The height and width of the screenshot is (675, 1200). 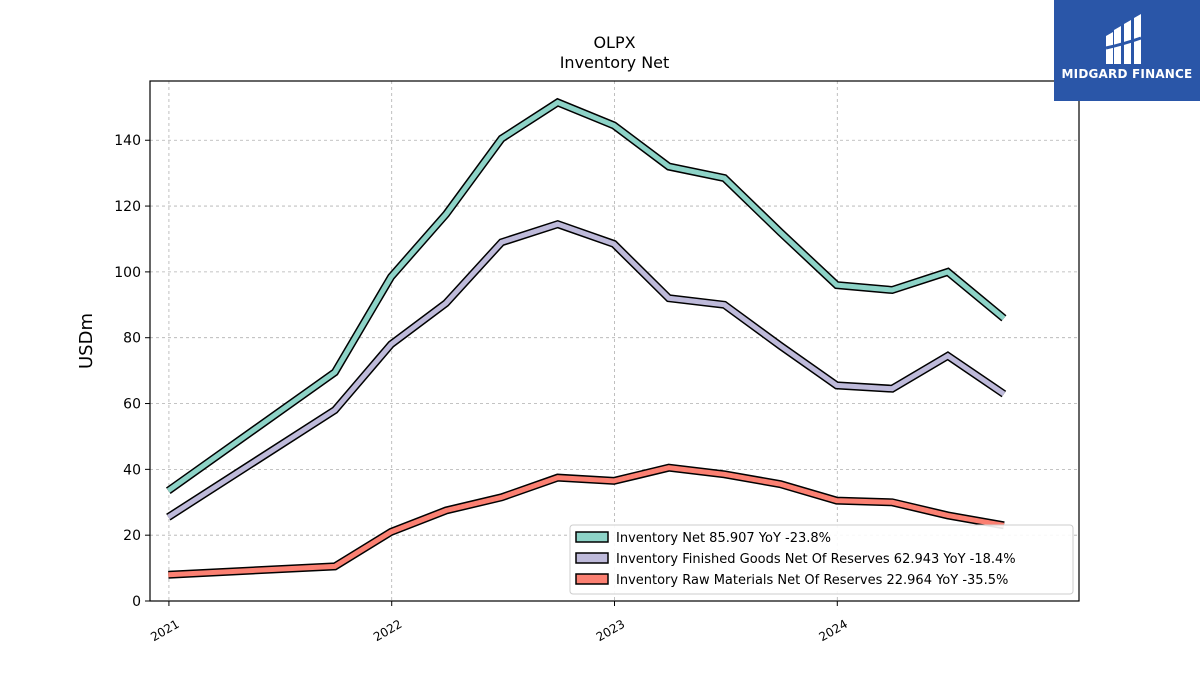 I want to click on brand-logo: MIDGARD FINANCE, so click(x=1127, y=50).